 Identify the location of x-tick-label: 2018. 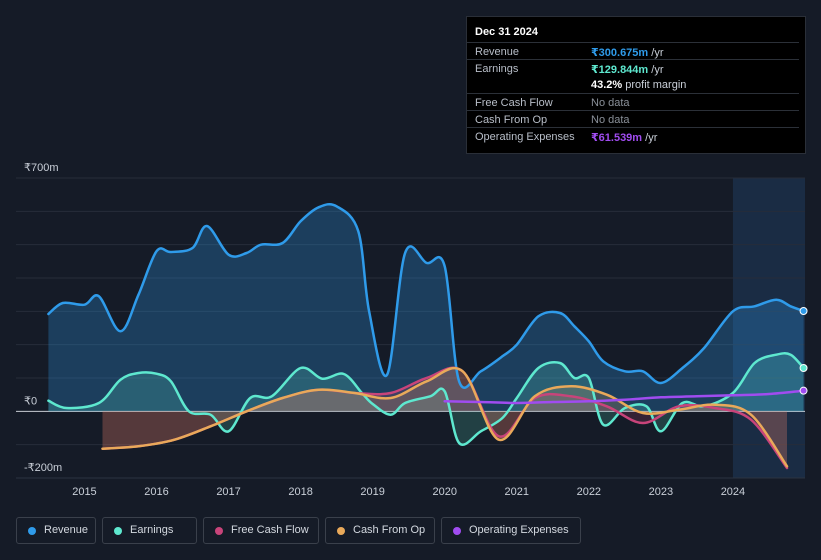
(300, 492).